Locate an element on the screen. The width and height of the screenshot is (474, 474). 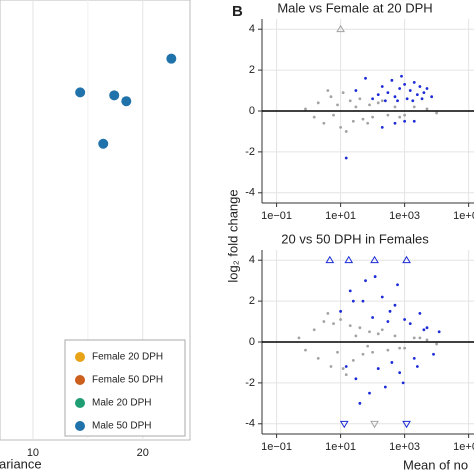
x-tick-label: 20 is located at coordinates (143, 453).